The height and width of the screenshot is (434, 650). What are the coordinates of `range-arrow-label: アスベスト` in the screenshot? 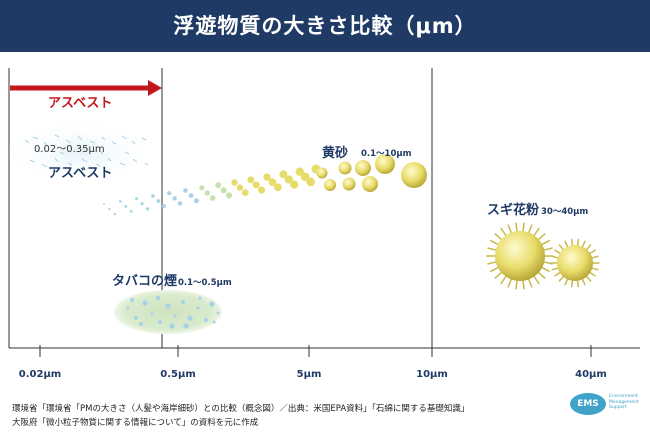 It's located at (80, 103).